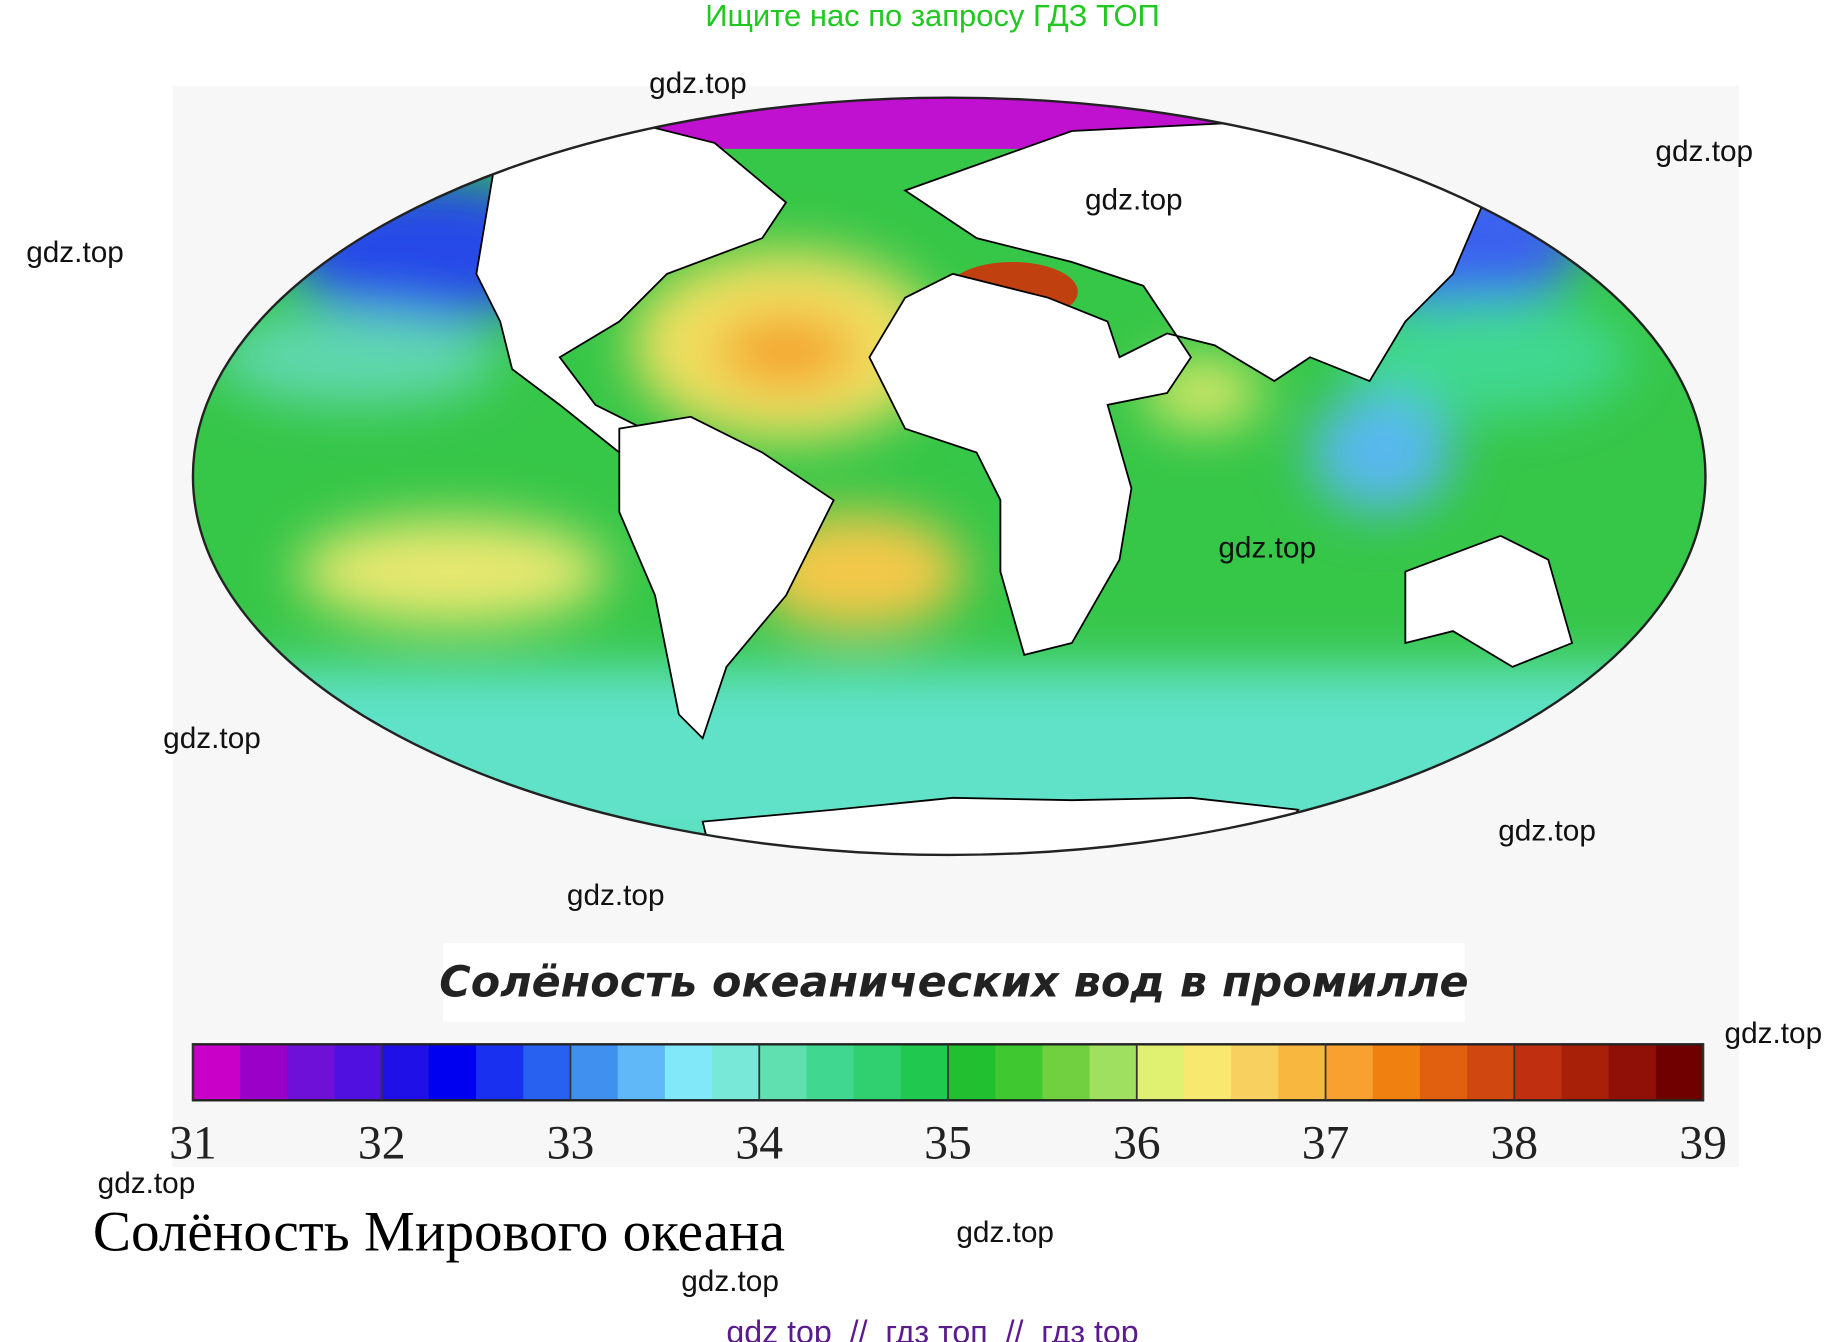 The width and height of the screenshot is (1846, 1342). I want to click on caption: Солёность Мирового океана, so click(439, 1231).